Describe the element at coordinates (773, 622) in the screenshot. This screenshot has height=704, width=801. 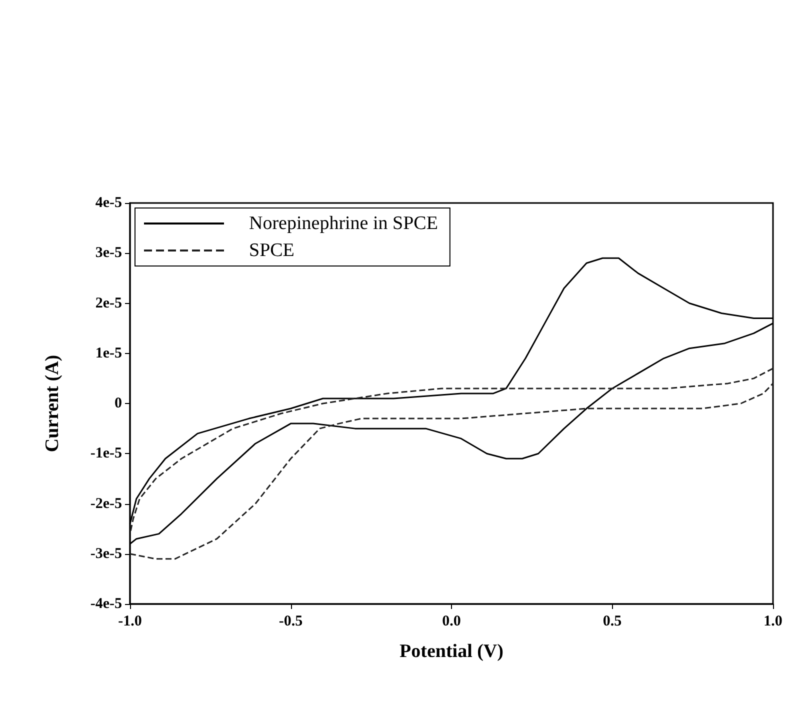
I see `x-tick-label: 1.0` at that location.